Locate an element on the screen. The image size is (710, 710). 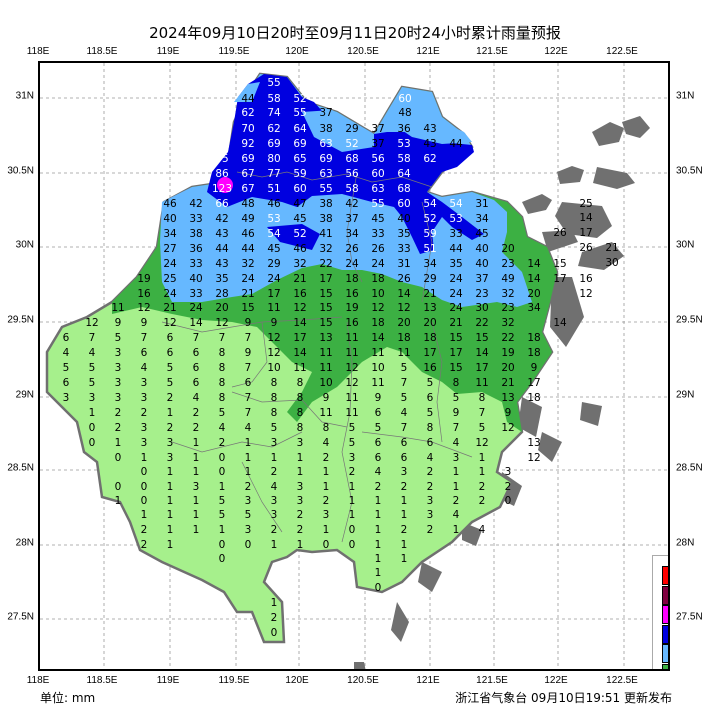
rainfall-value: 14 is located at coordinates (196, 323).